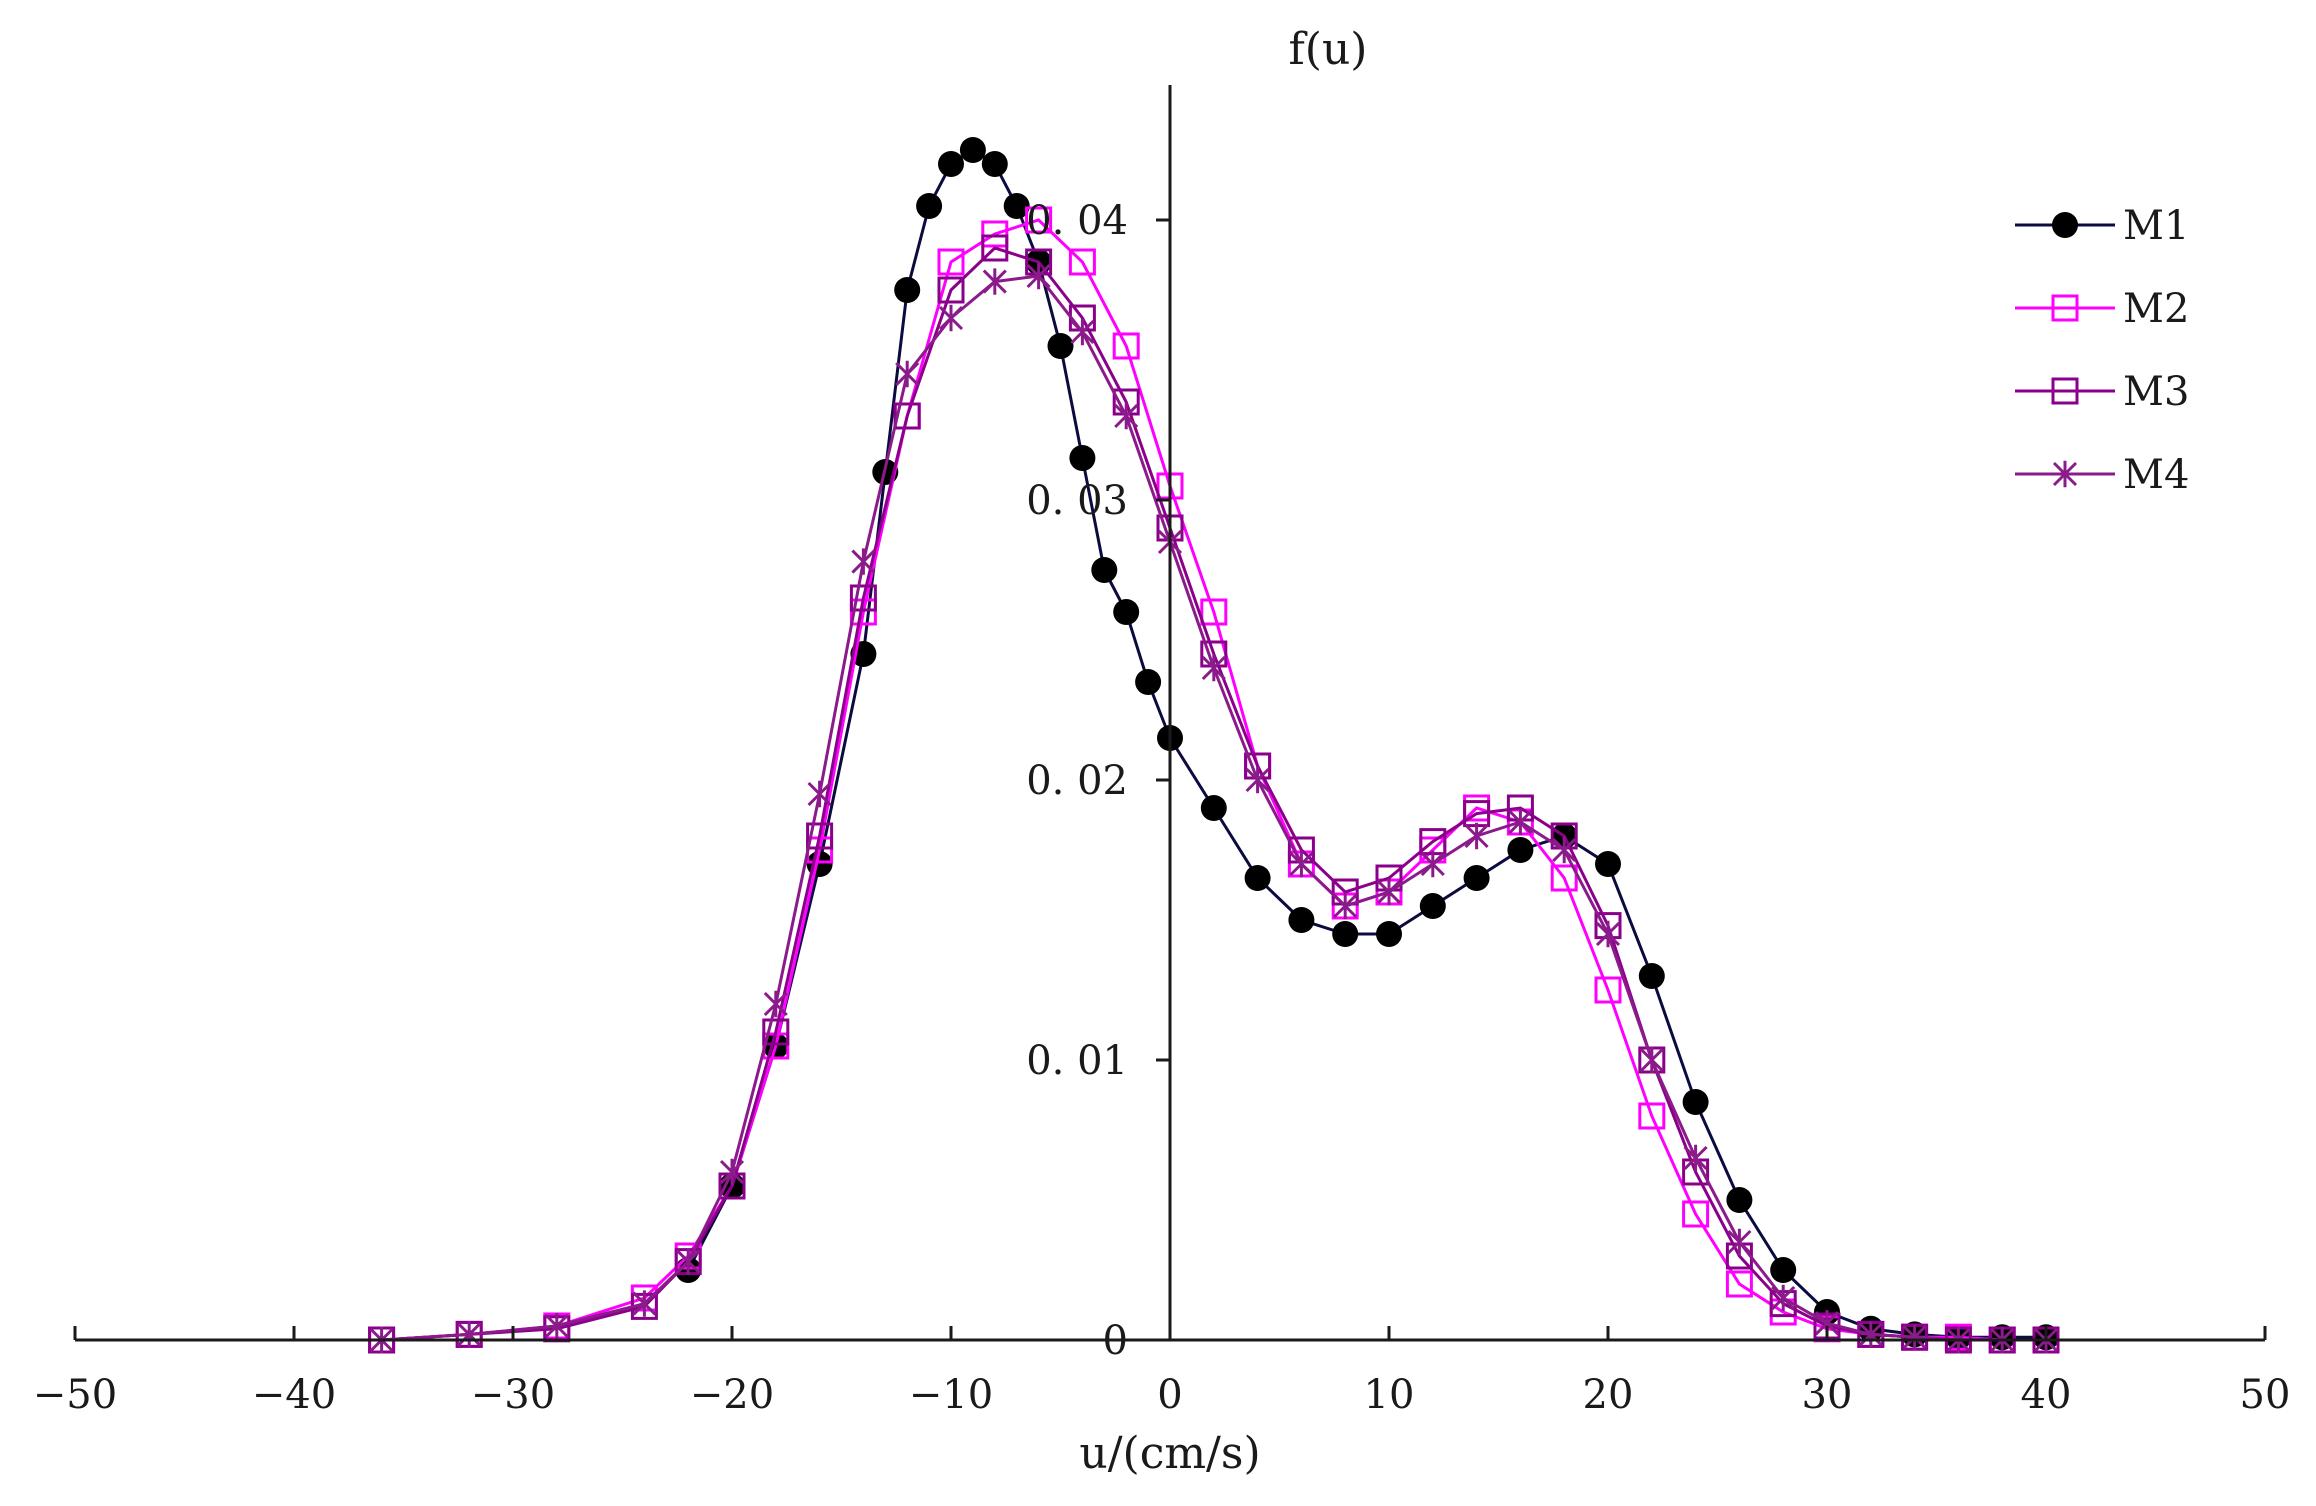 This screenshot has width=2316, height=1506. What do you see at coordinates (951, 1395) in the screenshot?
I see `x-tick-label: −10` at bounding box center [951, 1395].